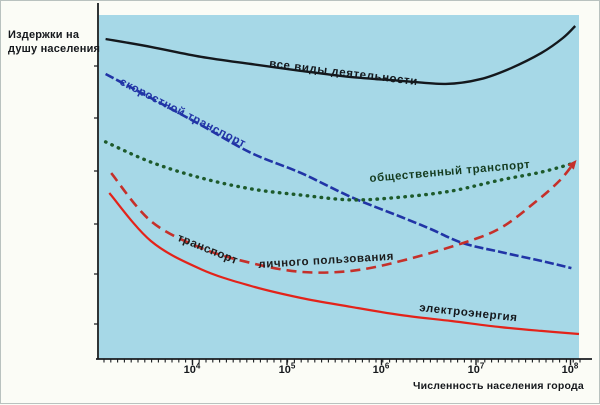  What do you see at coordinates (96, 195) in the screenshot?
I see `y-axis-minor-ticks` at bounding box center [96, 195].